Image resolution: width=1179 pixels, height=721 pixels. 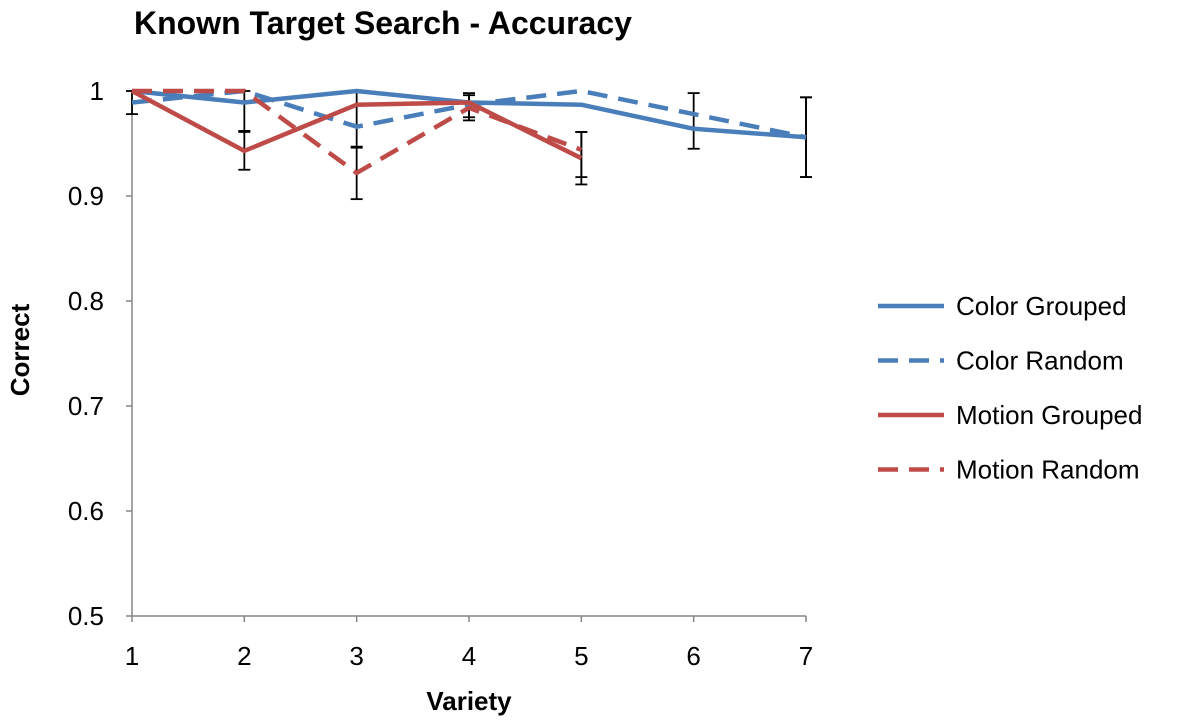 What do you see at coordinates (383, 23) in the screenshot?
I see `chart-title: Known Target Search - Accuracy` at bounding box center [383, 23].